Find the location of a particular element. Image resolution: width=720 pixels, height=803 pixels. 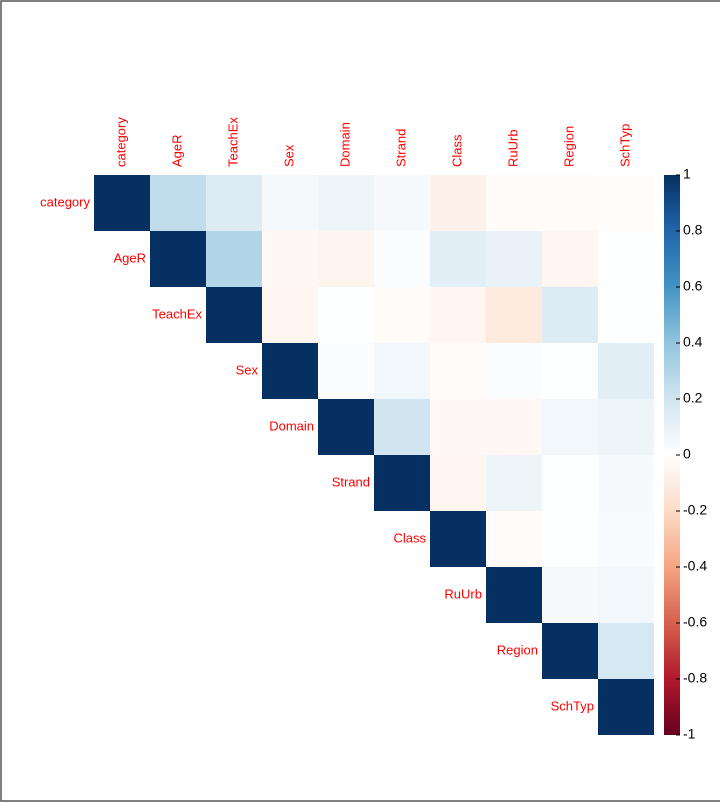

column-label: Sex is located at coordinates (288, 155).